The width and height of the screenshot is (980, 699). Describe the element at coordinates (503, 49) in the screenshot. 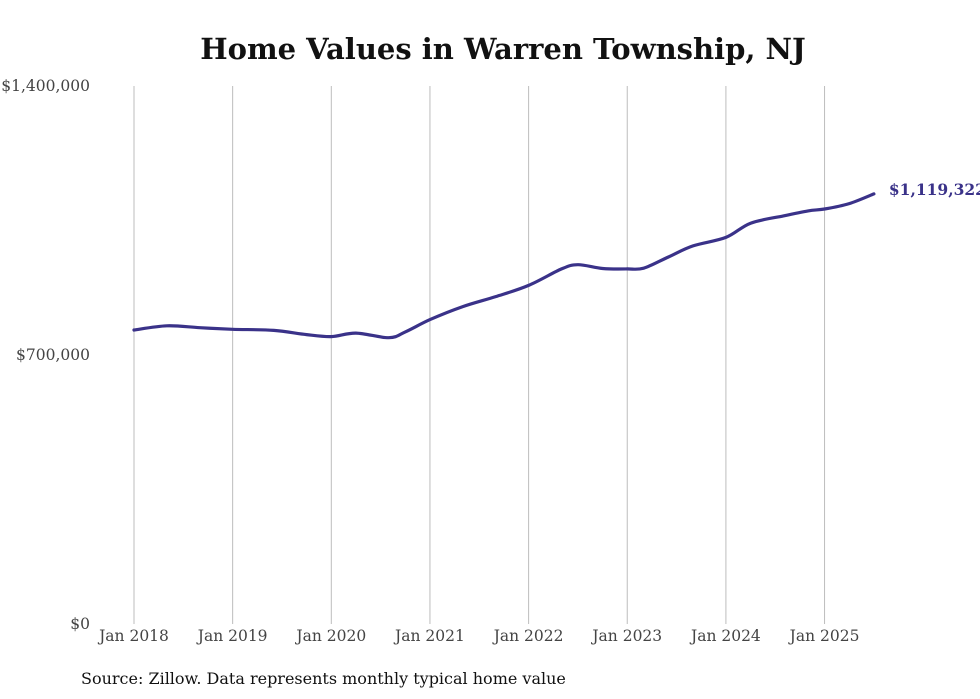

I see `chart-title: Home Values in Warren Township, NJ` at that location.